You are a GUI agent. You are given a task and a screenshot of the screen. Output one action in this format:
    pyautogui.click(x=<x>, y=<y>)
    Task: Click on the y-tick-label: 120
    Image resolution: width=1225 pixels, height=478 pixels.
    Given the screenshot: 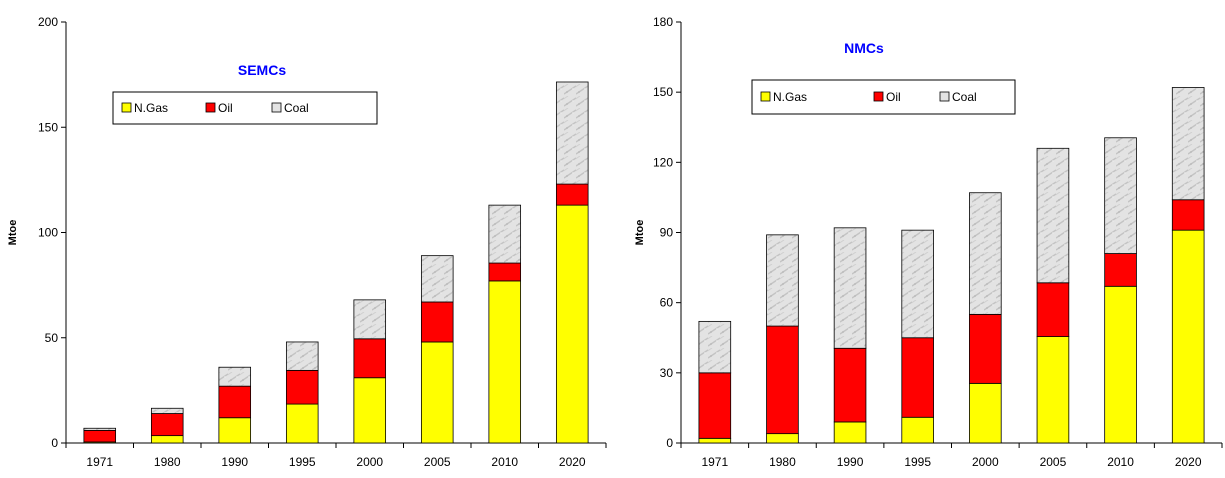 What is the action you would take?
    pyautogui.click(x=663, y=162)
    